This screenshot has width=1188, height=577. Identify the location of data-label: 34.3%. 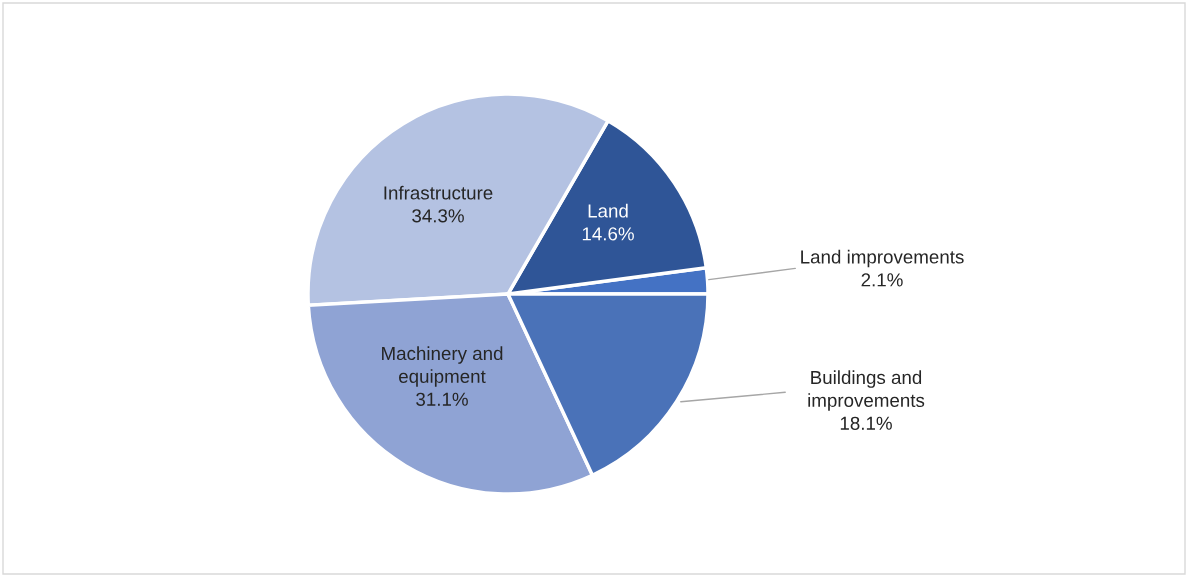
(438, 216).